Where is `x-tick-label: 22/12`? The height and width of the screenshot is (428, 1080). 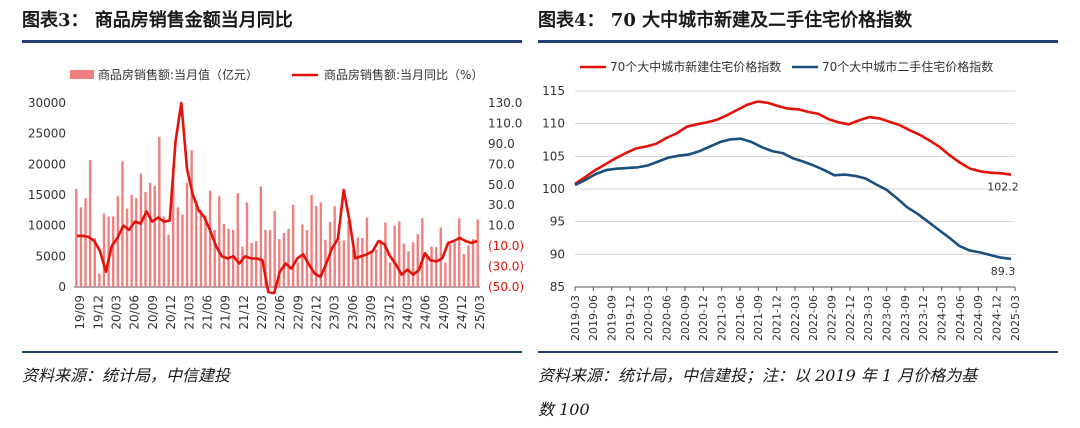
x-tick-label: 22/12 is located at coordinates (317, 312).